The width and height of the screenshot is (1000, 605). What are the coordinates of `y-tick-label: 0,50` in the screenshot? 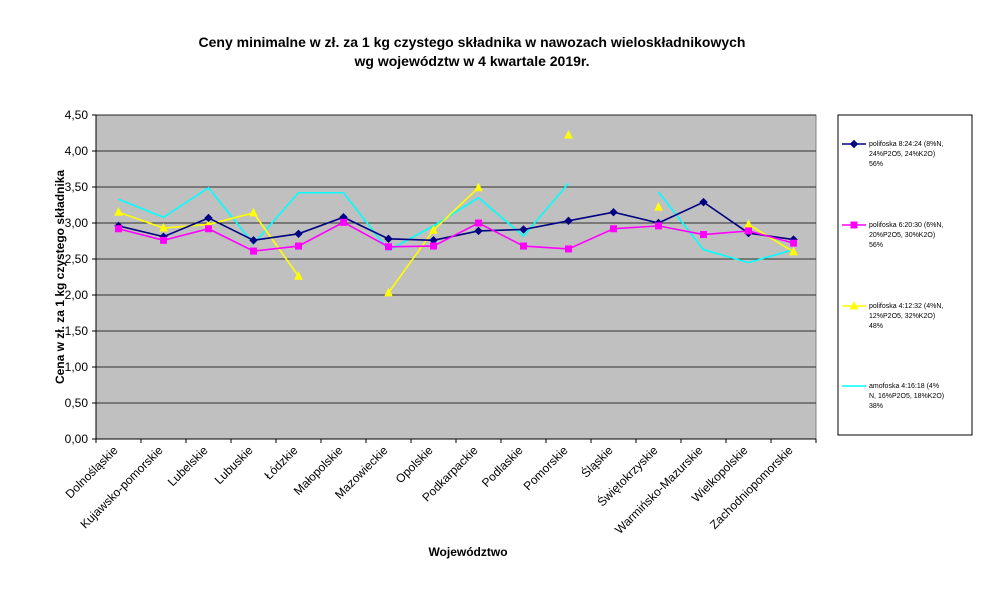 It's located at (77, 403).